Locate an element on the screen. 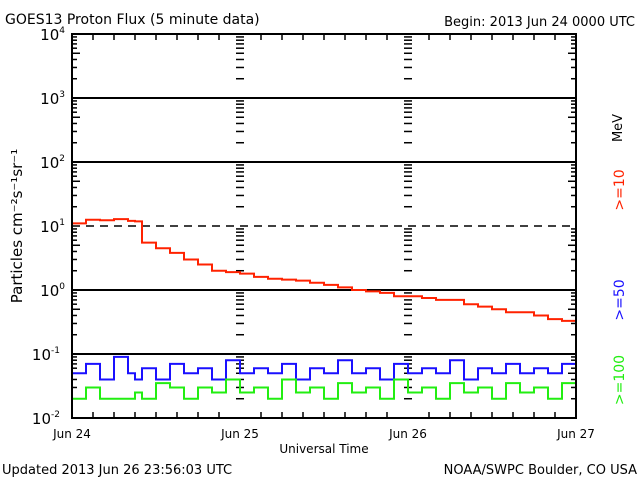  x-tick-labels: Jun 24 Jun 25 Jun 26 Jun 27 is located at coordinates (323, 434).